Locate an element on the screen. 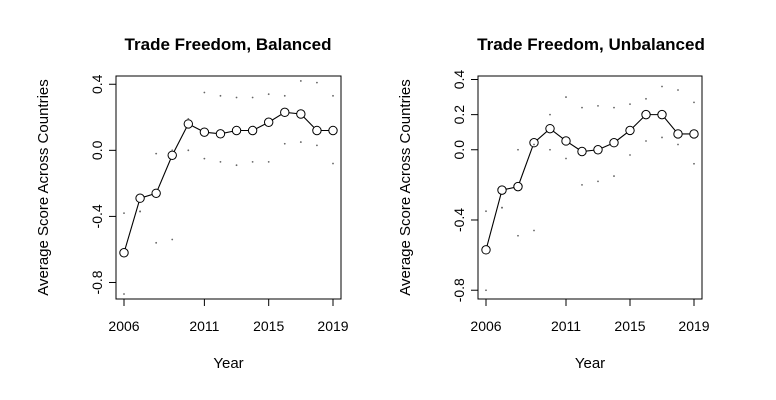 The height and width of the screenshot is (400, 776). series-line is located at coordinates (228, 182).